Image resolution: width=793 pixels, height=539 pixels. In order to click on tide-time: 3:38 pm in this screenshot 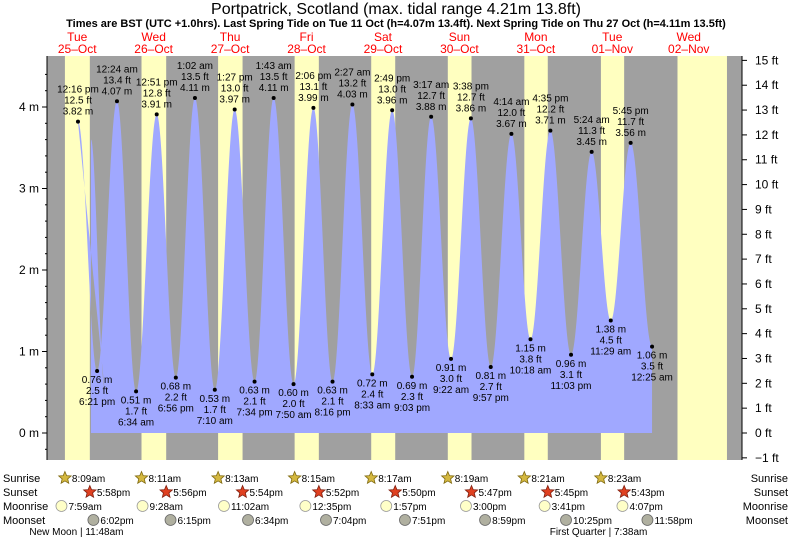, I will do `click(471, 86)`.